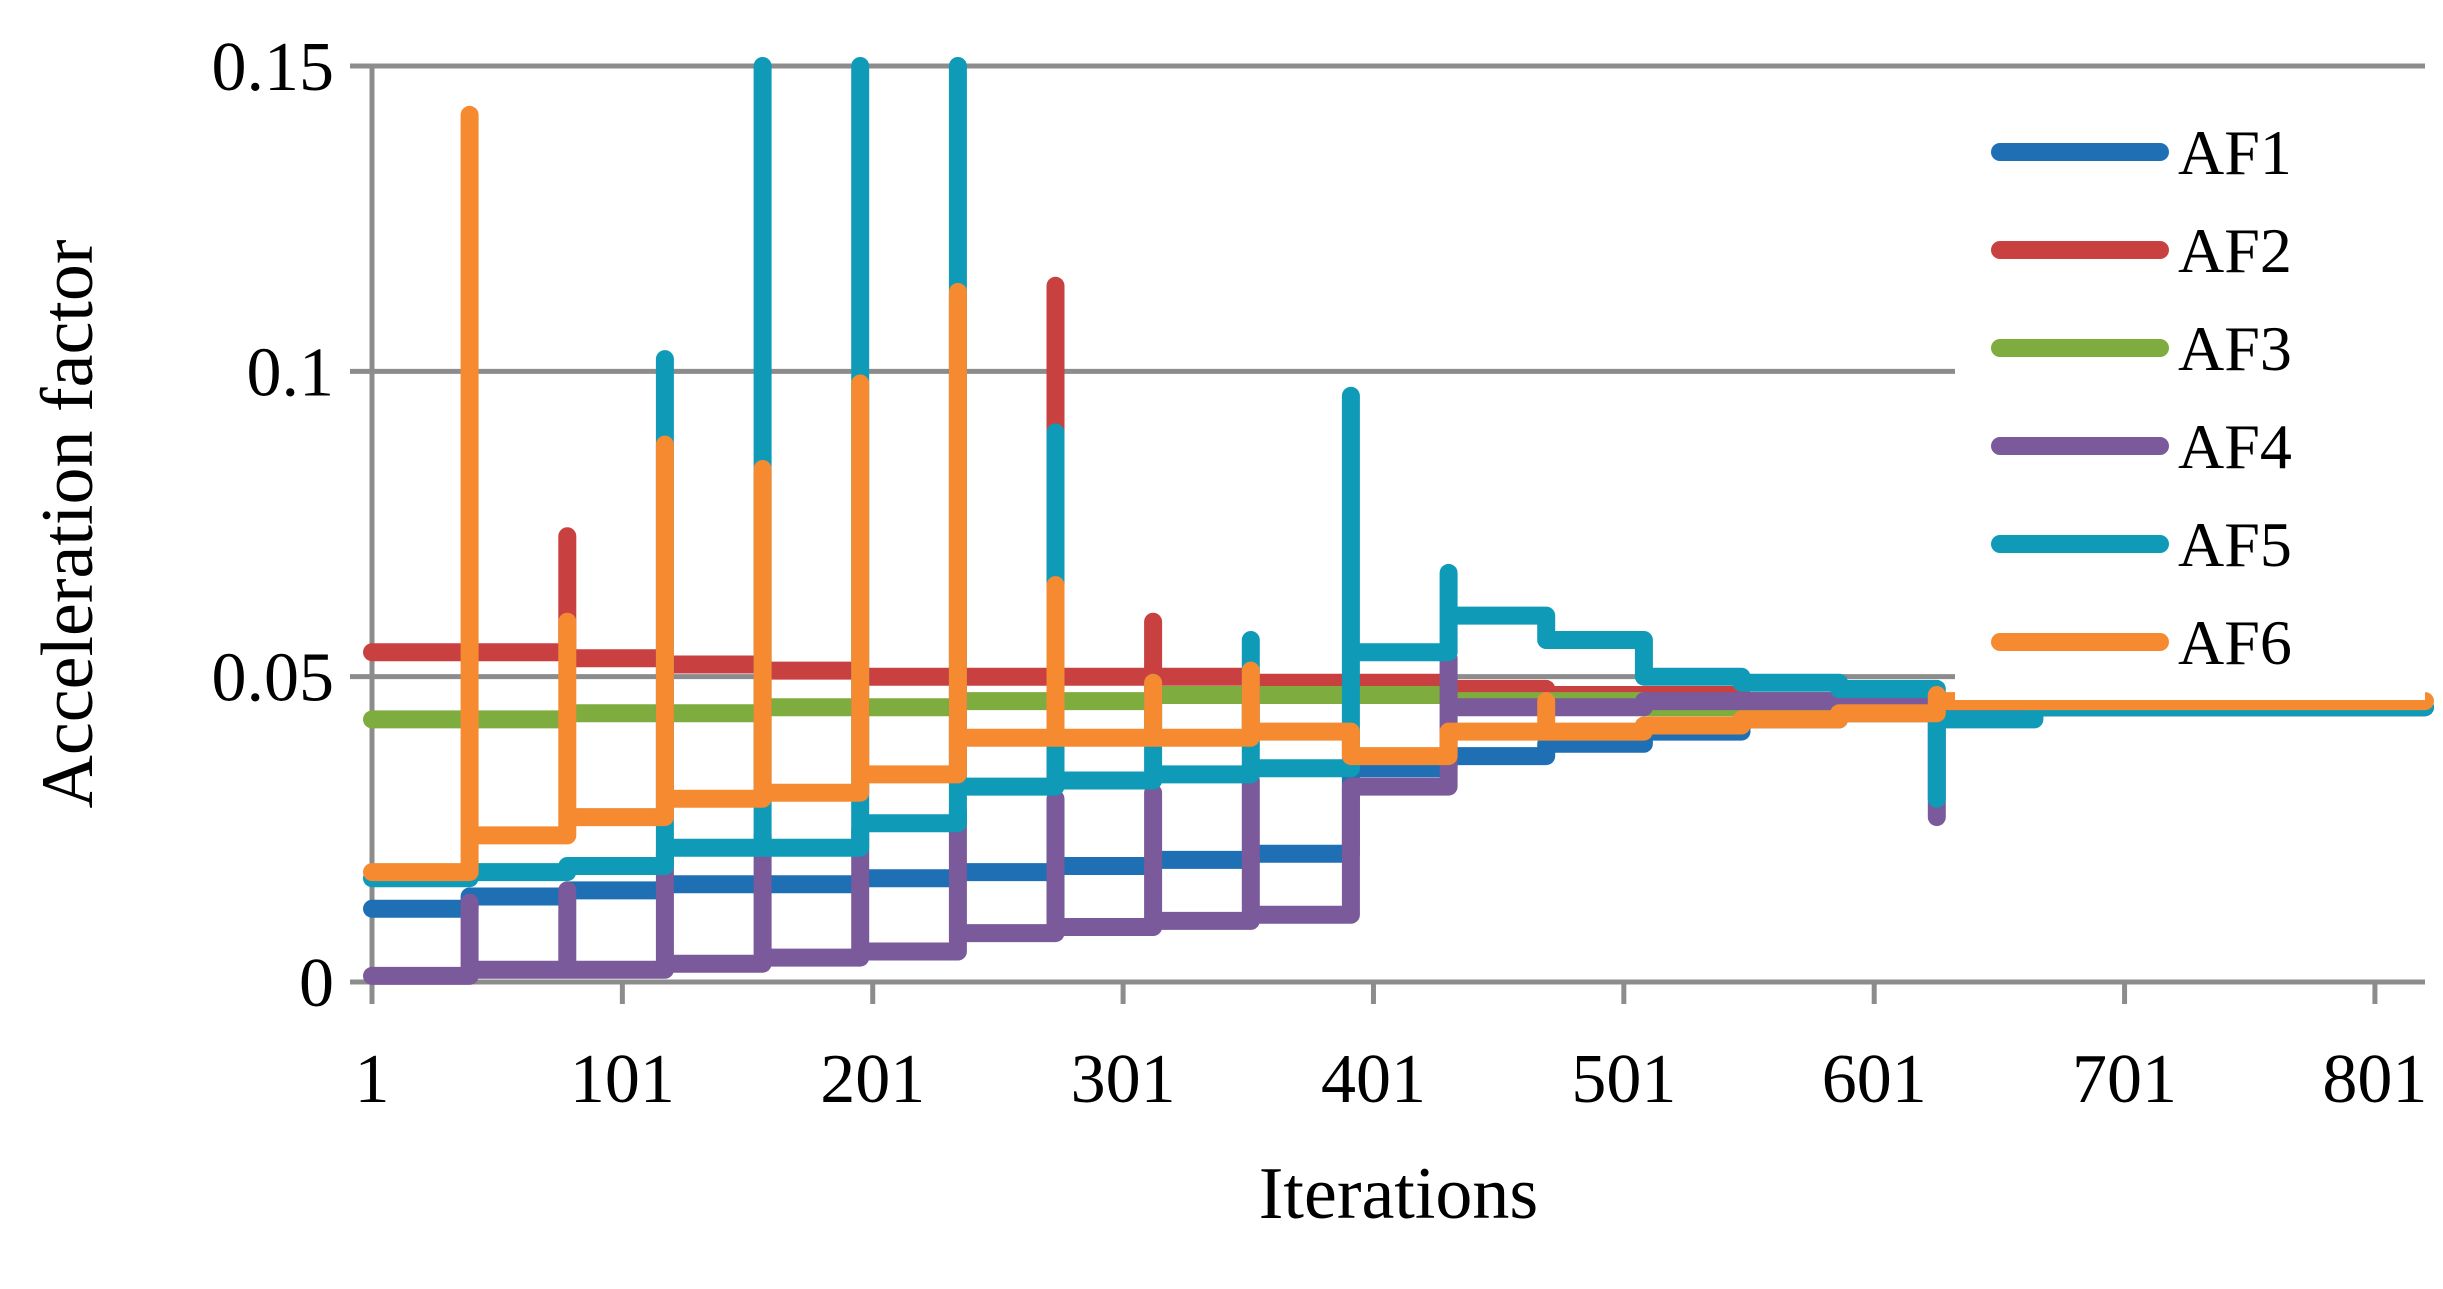 This screenshot has width=2443, height=1289. What do you see at coordinates (2235, 642) in the screenshot?
I see `legend-label-af6: AF6` at bounding box center [2235, 642].